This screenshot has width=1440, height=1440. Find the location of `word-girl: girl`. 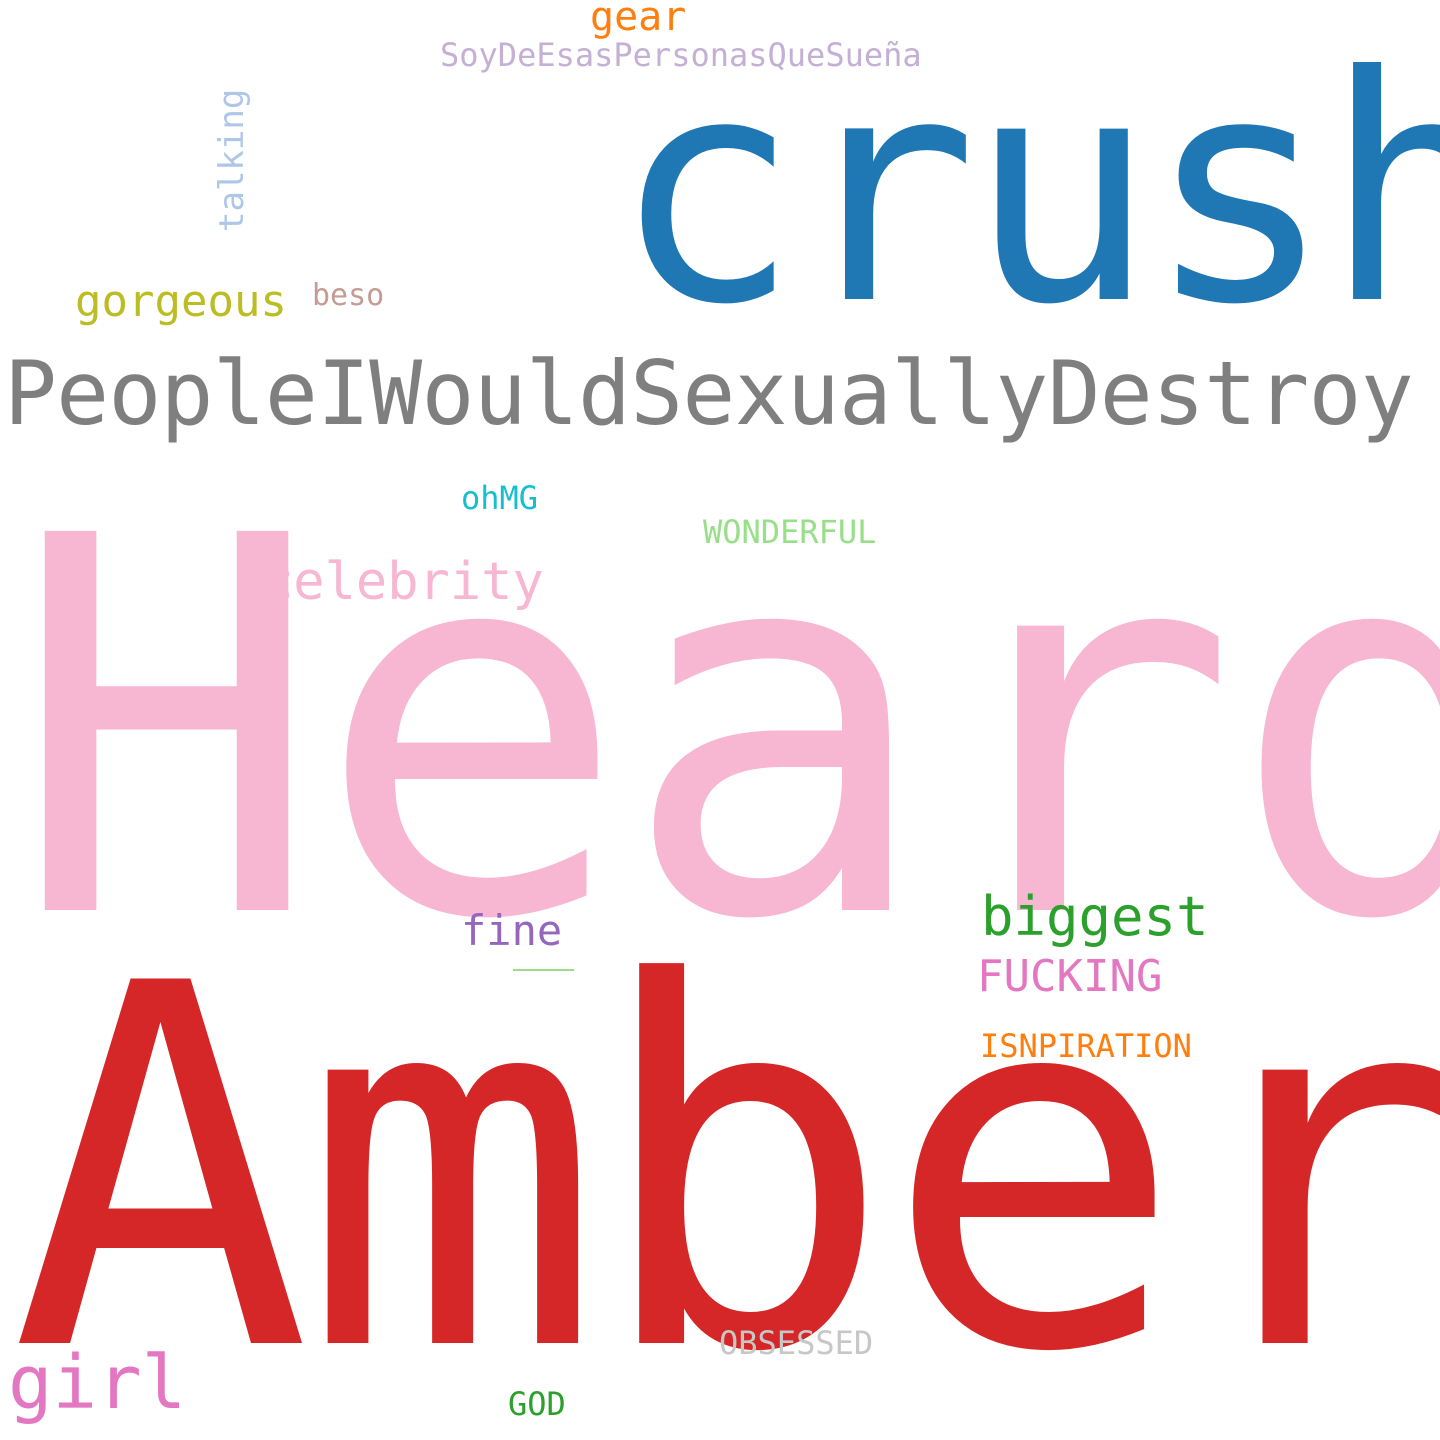

word-girl: girl is located at coordinates (97, 1383).